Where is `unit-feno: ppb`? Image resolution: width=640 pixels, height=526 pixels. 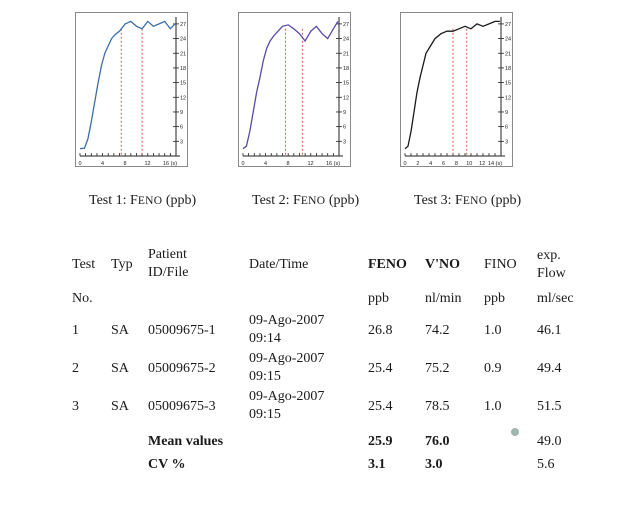 unit-feno: ppb is located at coordinates (378, 298).